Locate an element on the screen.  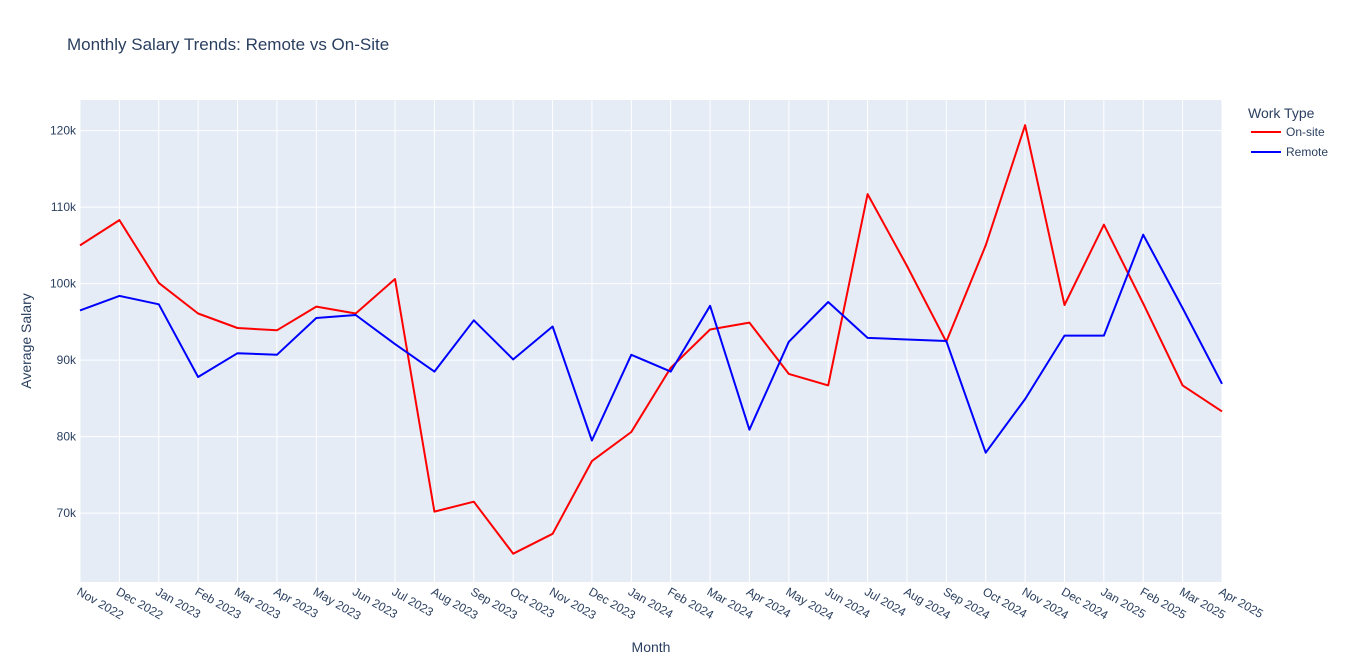
legend: Work Type On-site Remote is located at coordinates (1288, 132).